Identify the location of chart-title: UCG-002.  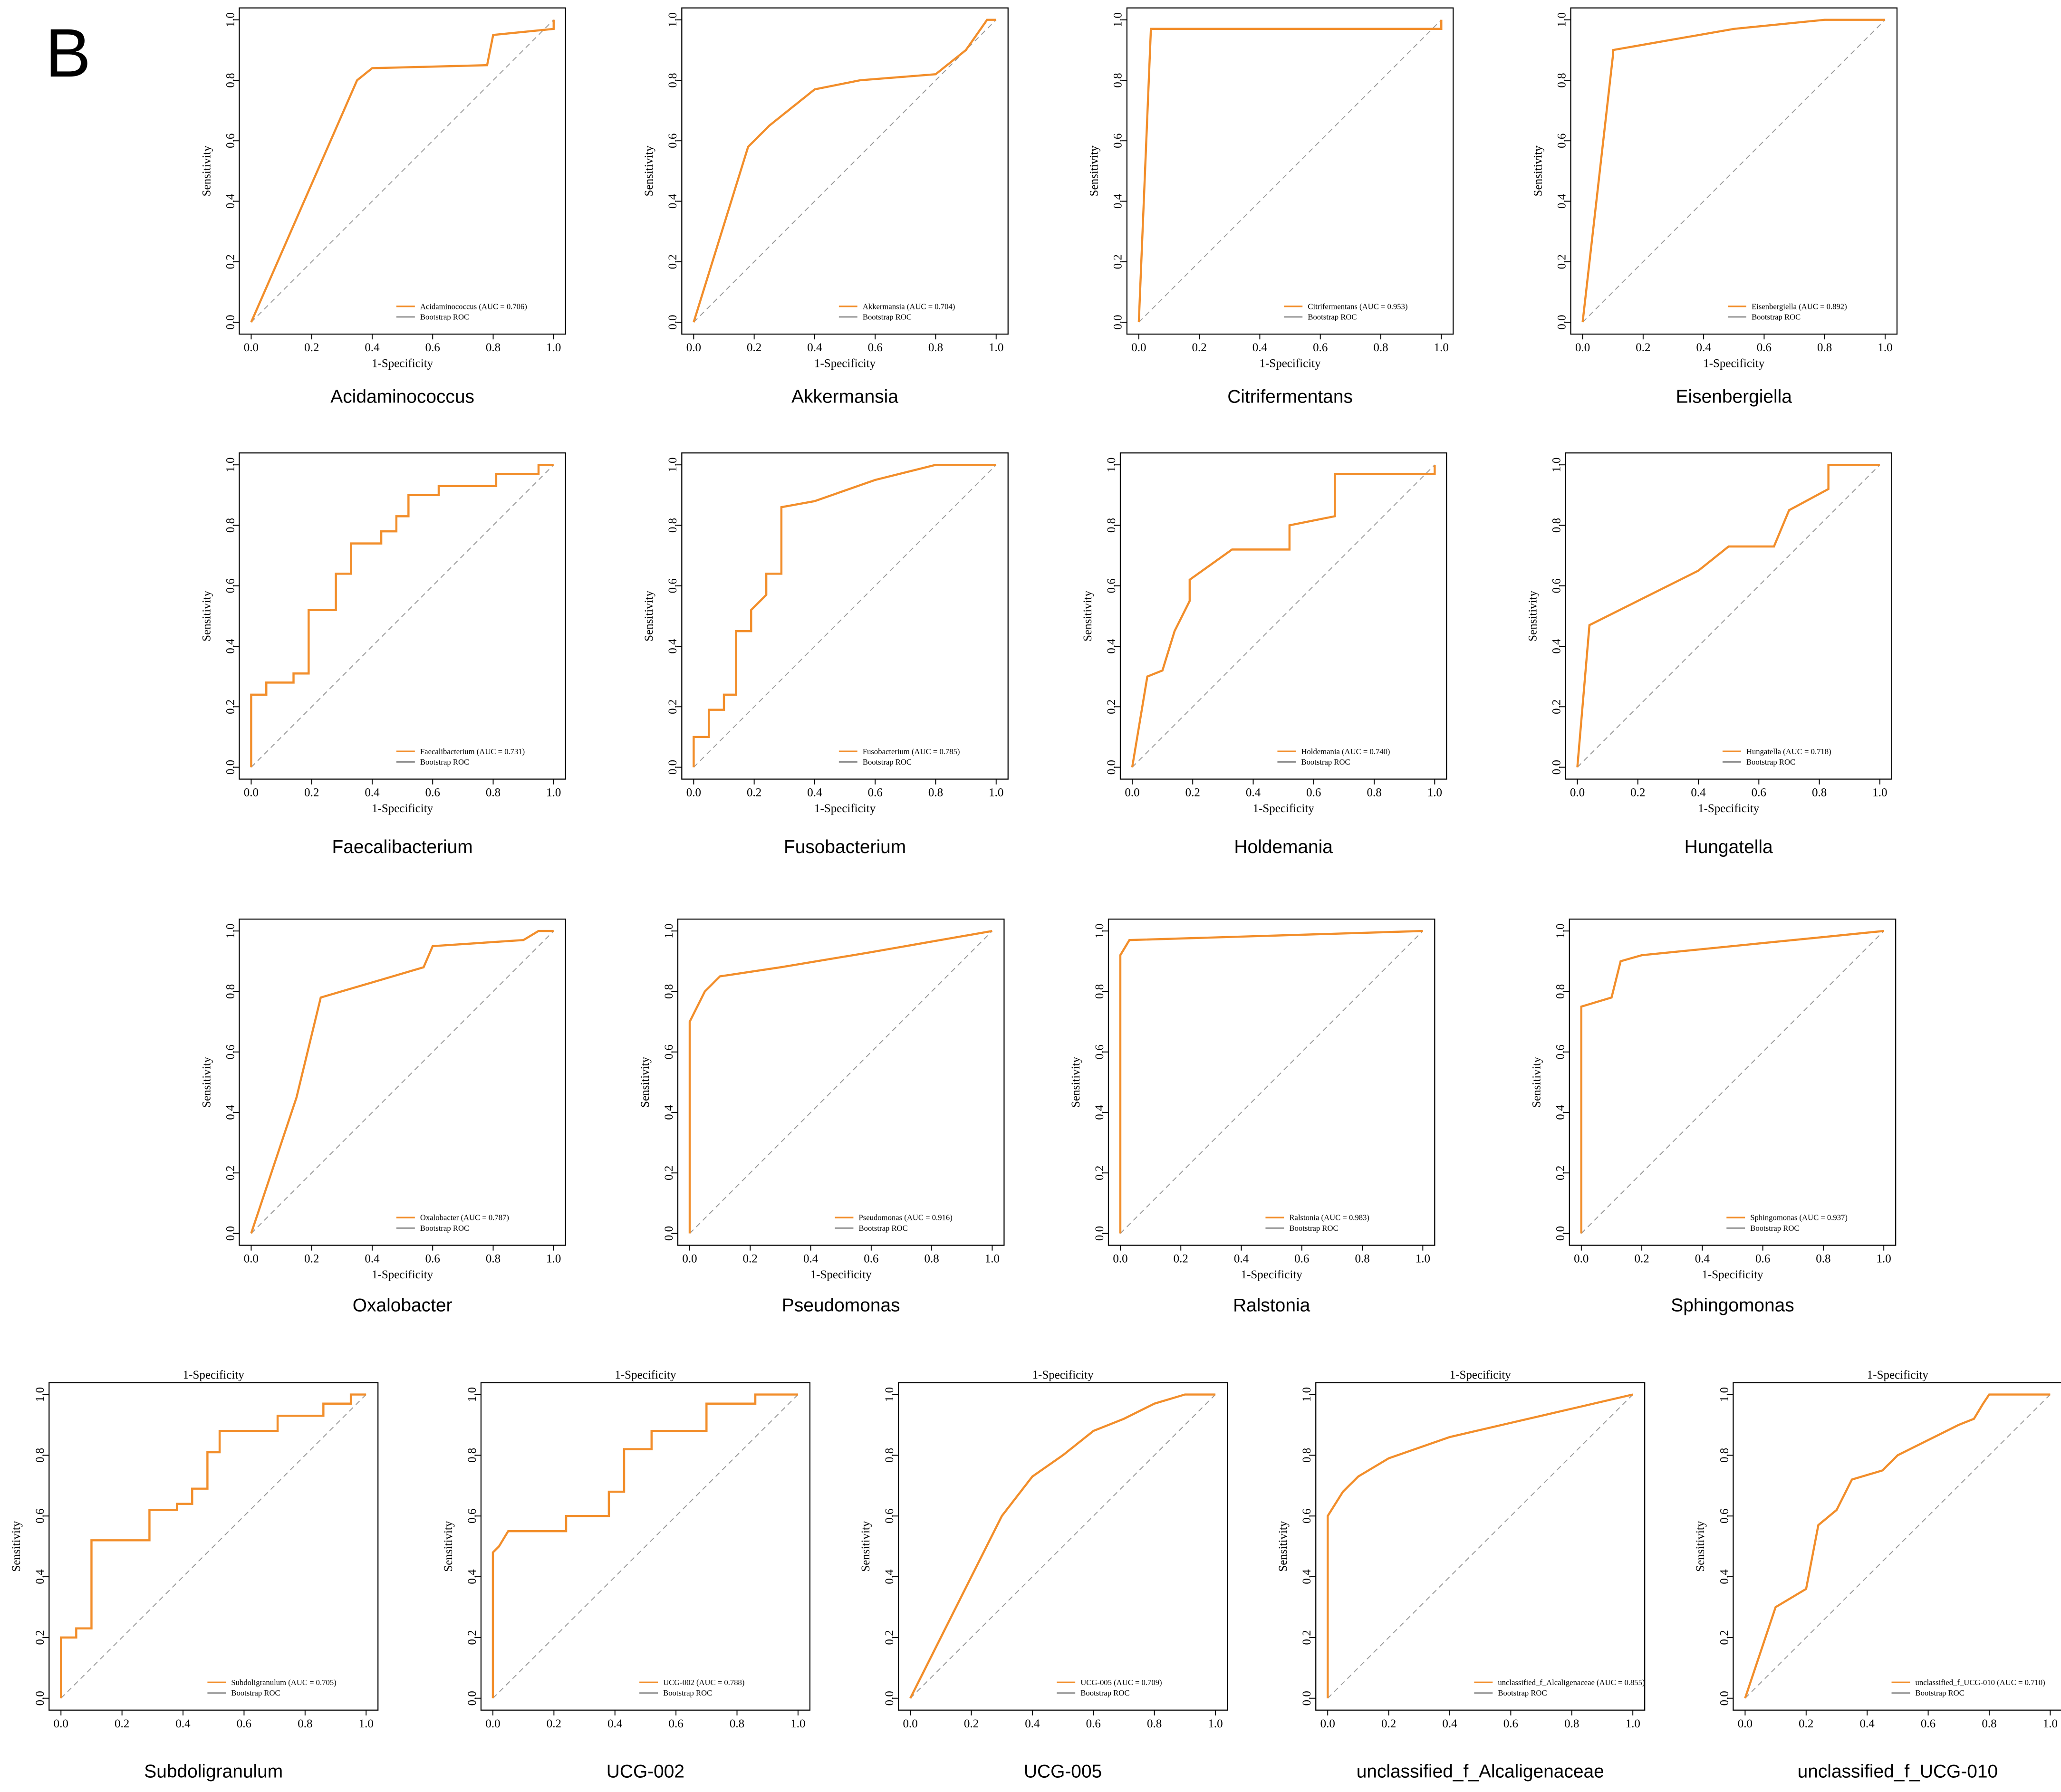
(645, 1771).